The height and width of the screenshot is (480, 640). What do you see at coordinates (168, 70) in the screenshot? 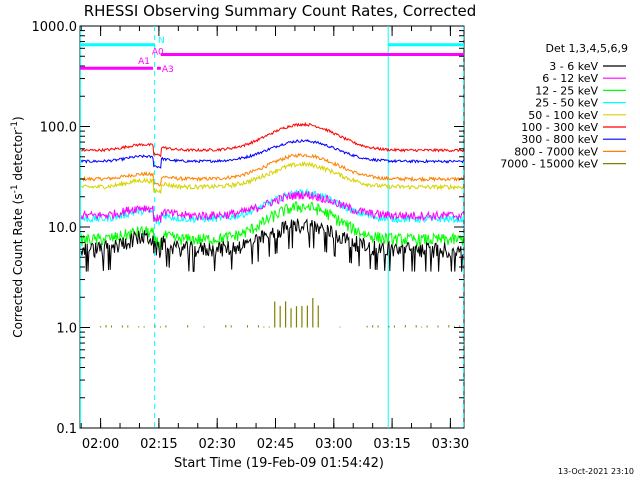
I see `flag-label-a3: A3` at bounding box center [168, 70].